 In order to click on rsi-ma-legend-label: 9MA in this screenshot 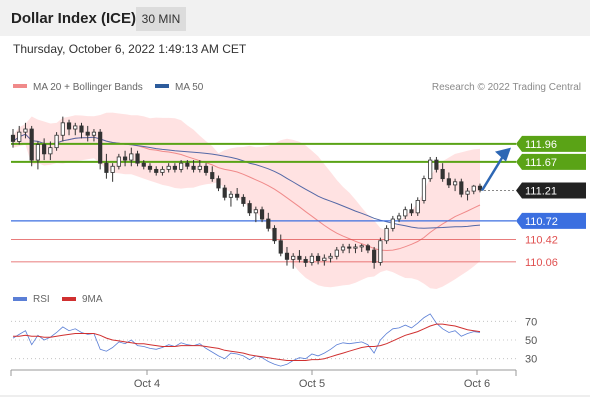, I will do `click(92, 299)`.